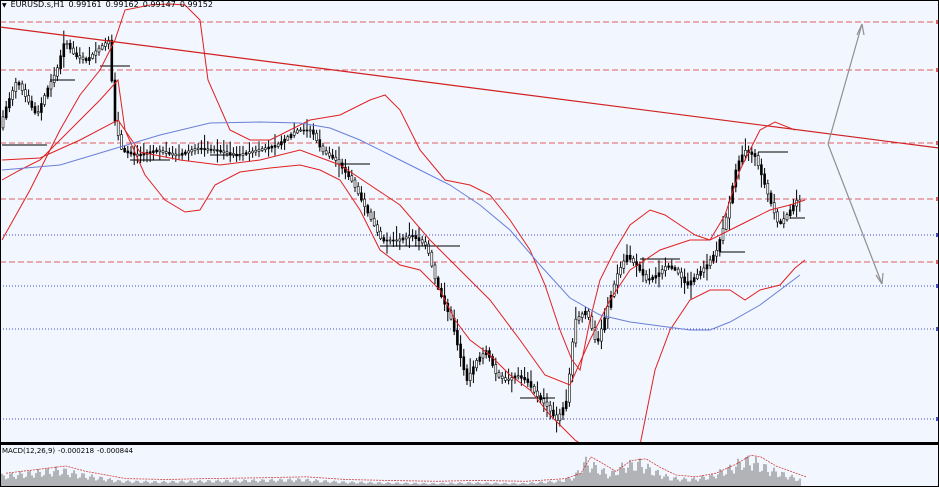  I want to click on triangle-down-icon: ▼, so click(4, 5).